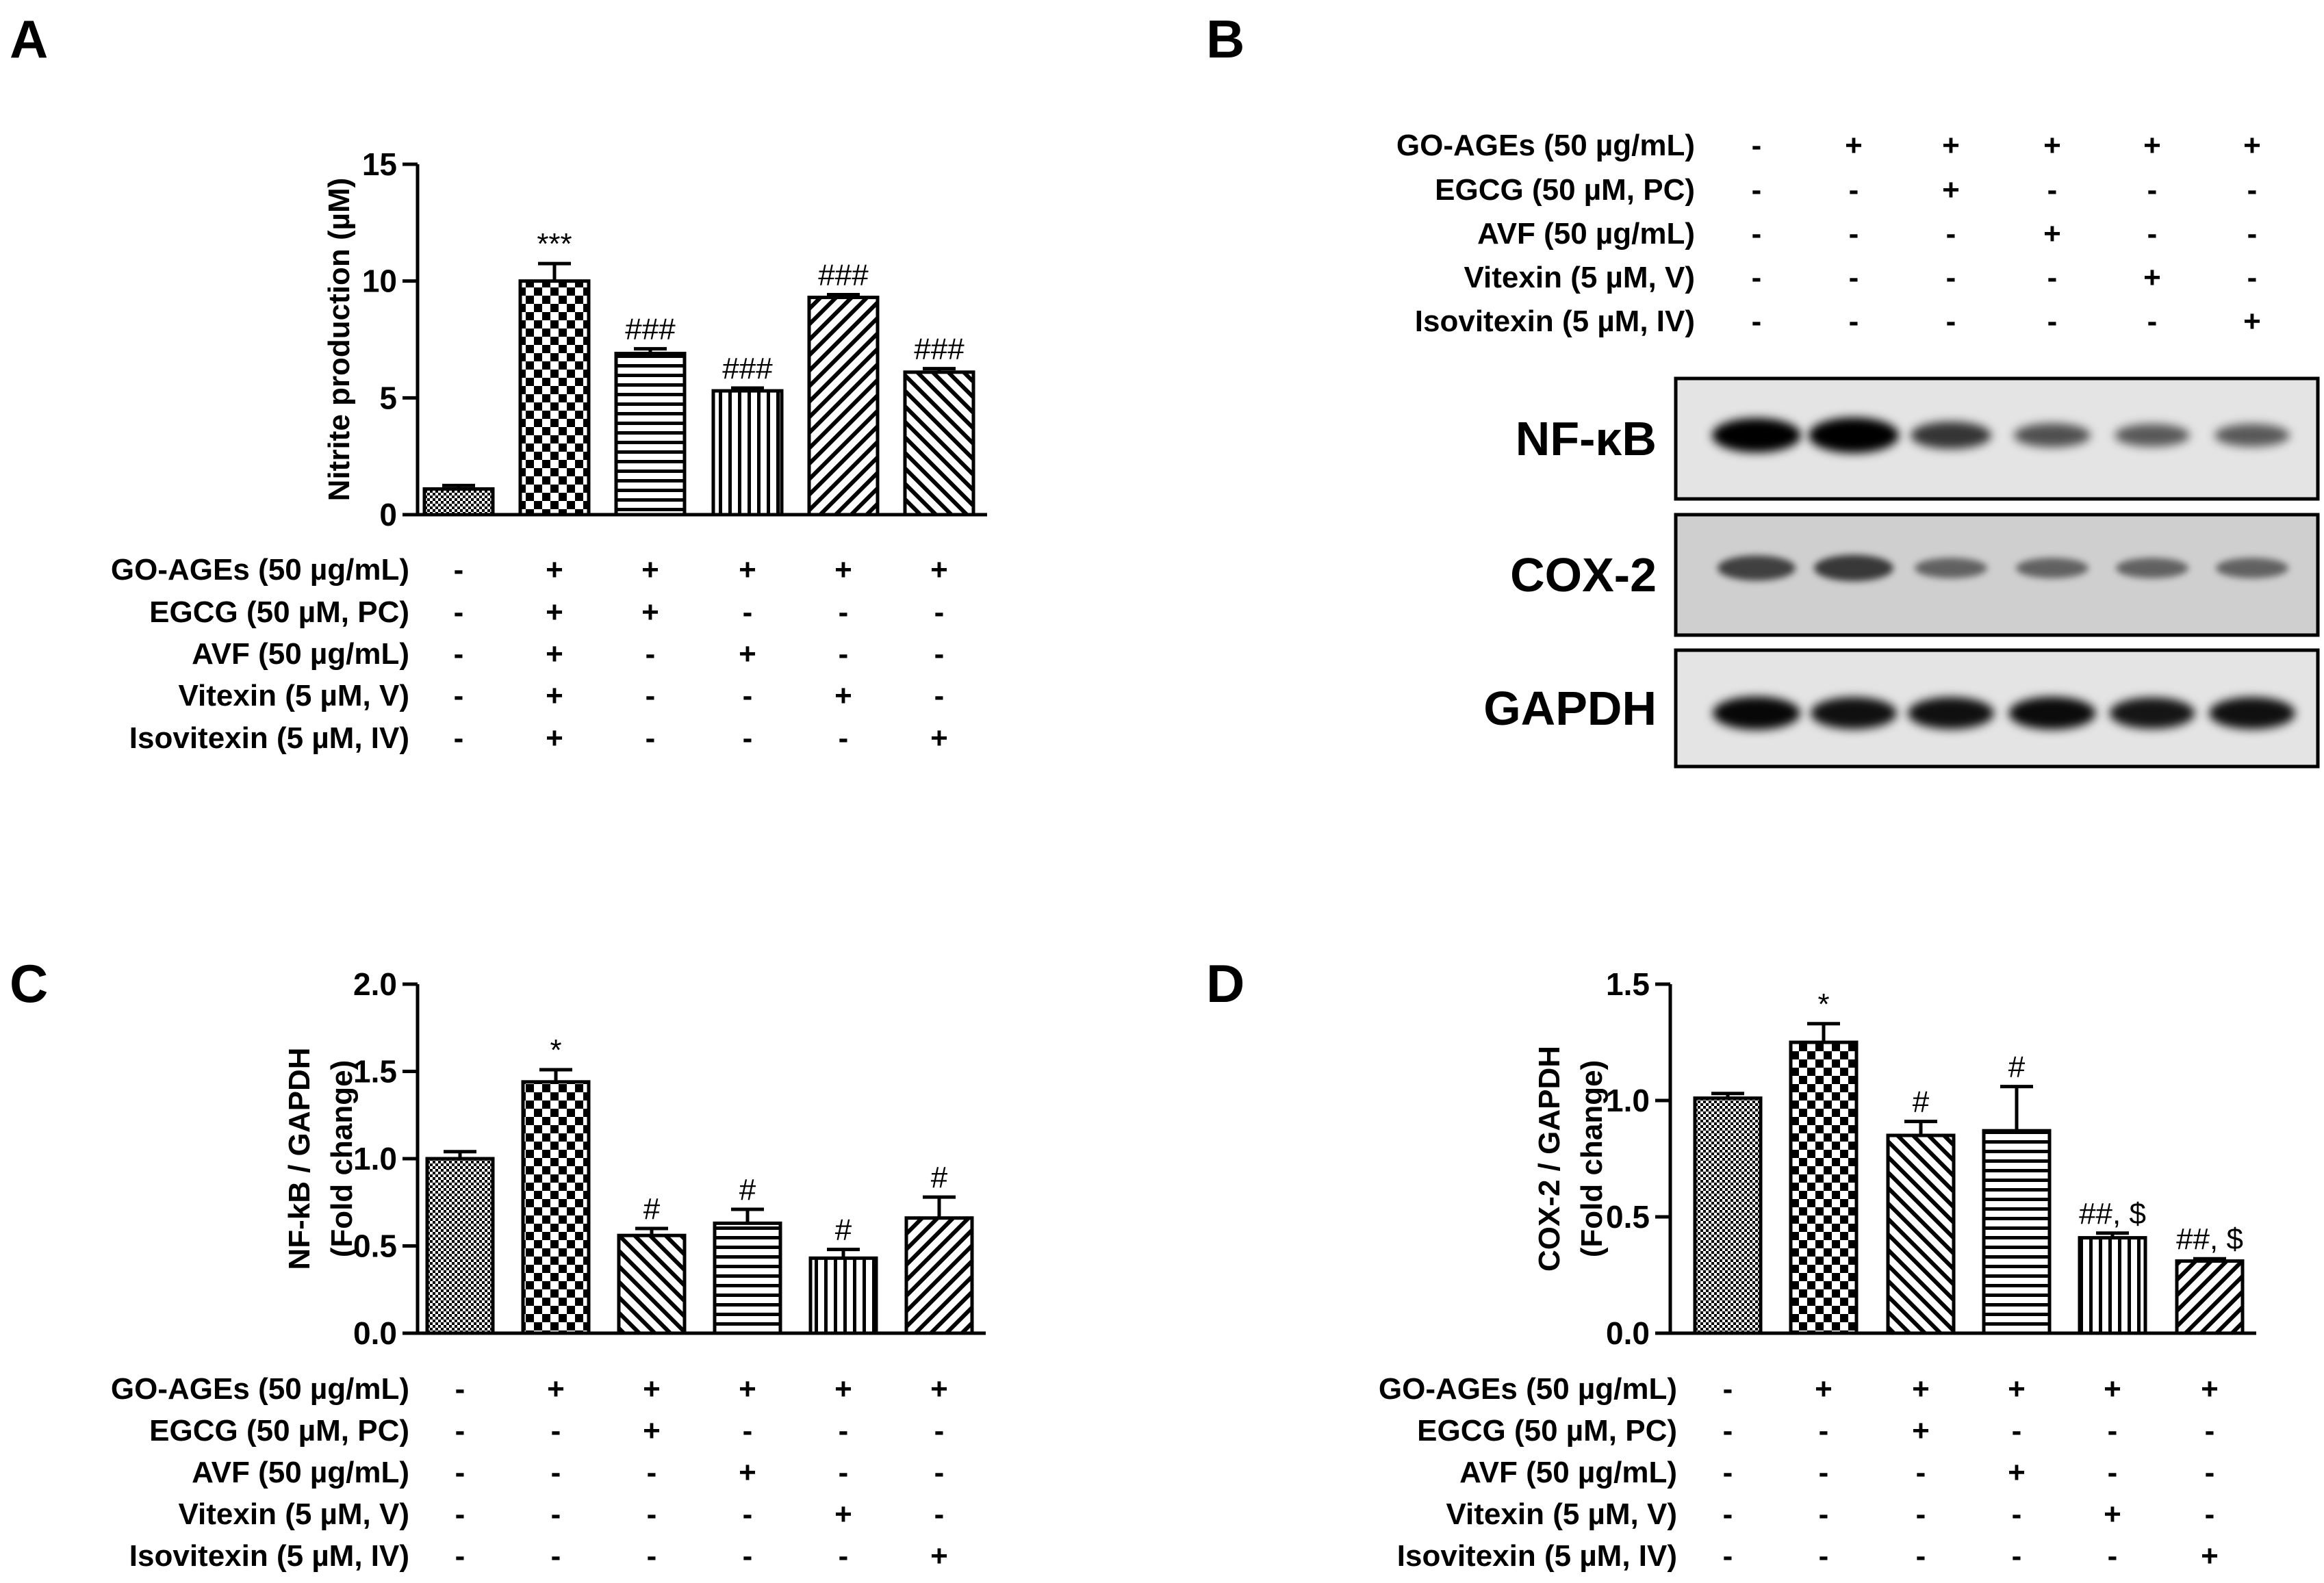 The image size is (2324, 1583). Describe the element at coordinates (279, 612) in the screenshot. I see `chart-a-condition-label: EGCG (50 µM, PC)` at that location.